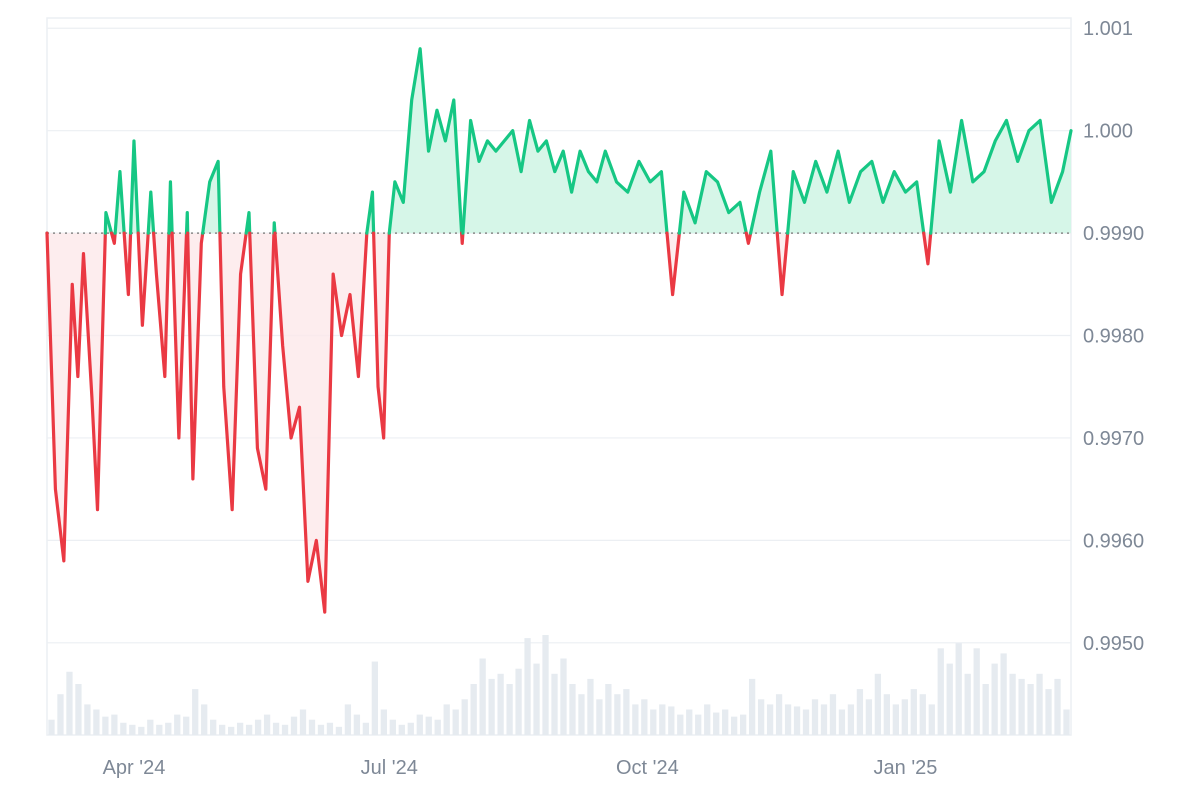 The width and height of the screenshot is (1200, 805). I want to click on x-tick-label: Jan '25, so click(906, 768).